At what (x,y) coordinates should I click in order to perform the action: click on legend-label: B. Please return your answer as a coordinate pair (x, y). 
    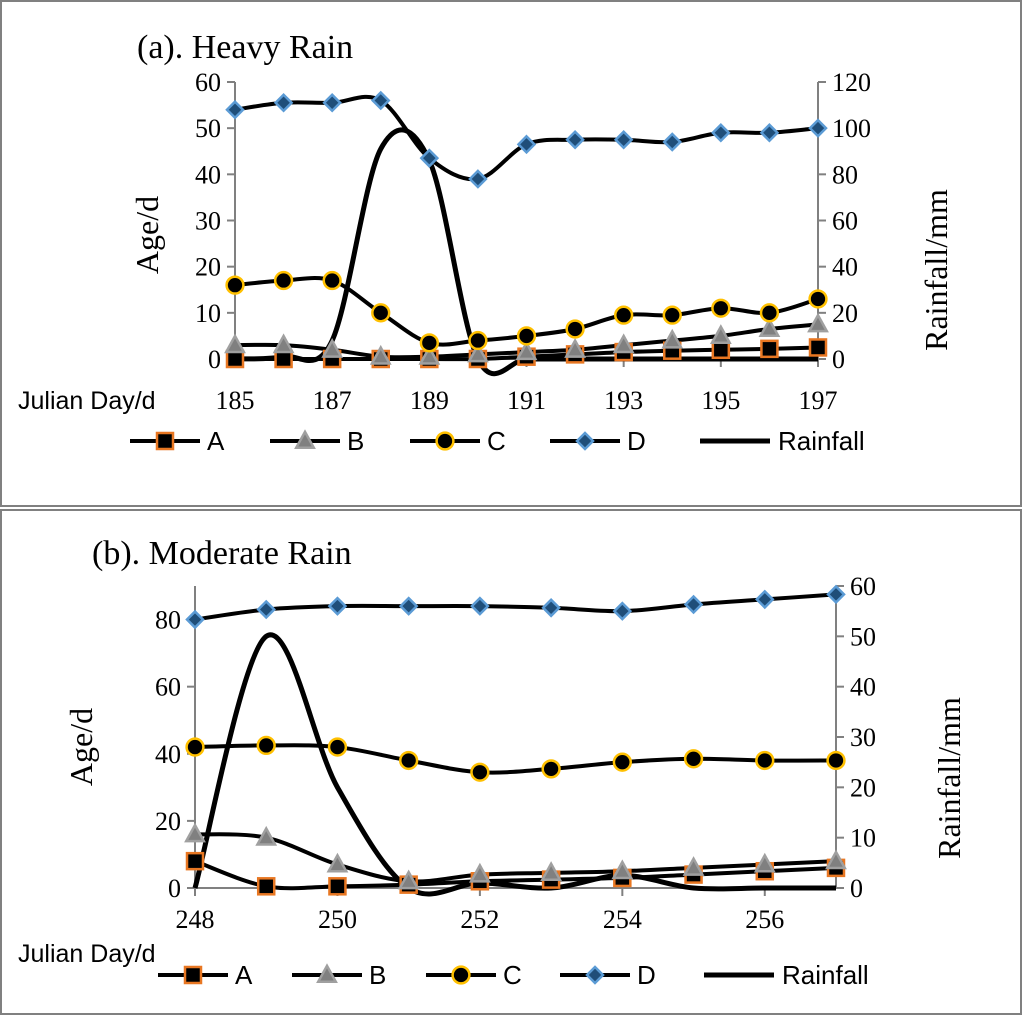
    Looking at the image, I should click on (377, 975).